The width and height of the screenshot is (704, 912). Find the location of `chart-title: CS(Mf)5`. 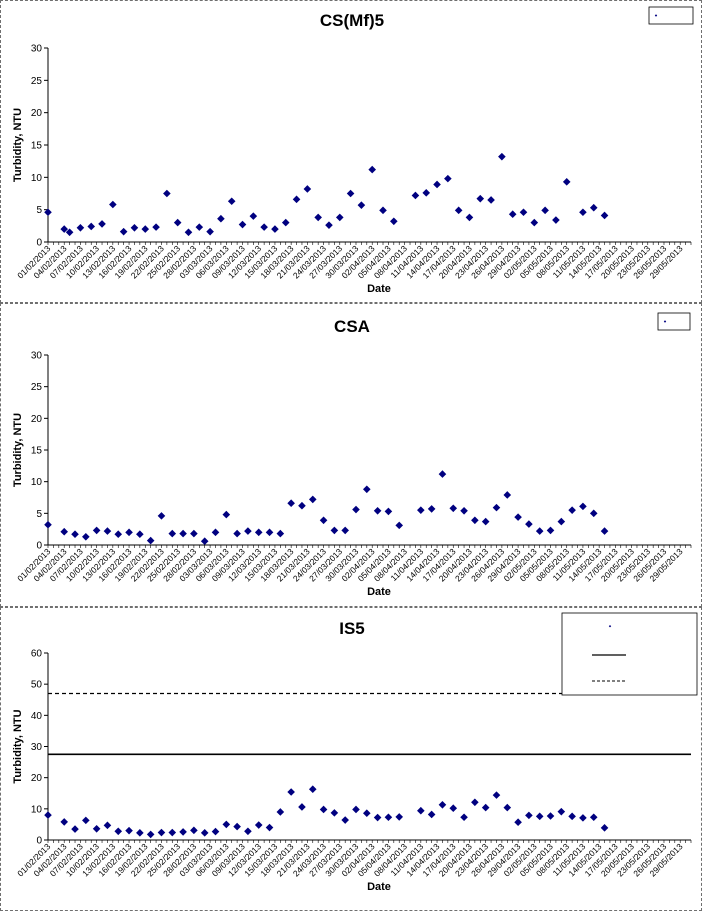

chart-title: CS(Mf)5 is located at coordinates (352, 20).